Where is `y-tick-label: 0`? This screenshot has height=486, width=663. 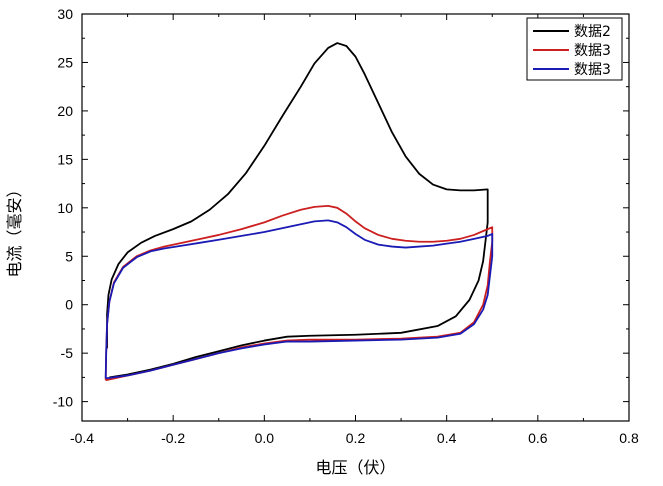
y-tick-label: 0 is located at coordinates (69, 305).